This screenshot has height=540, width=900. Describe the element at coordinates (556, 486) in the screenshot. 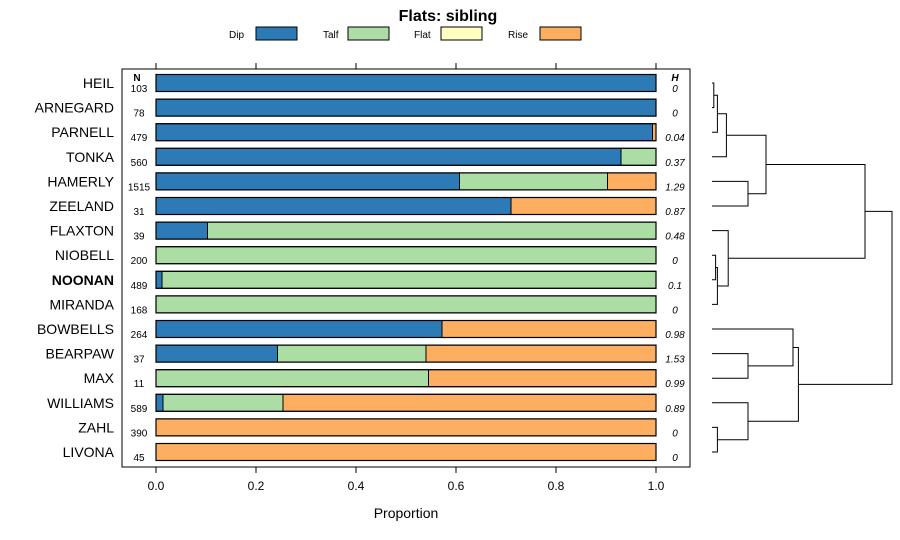

I see `x-tick-label: 0.8` at that location.